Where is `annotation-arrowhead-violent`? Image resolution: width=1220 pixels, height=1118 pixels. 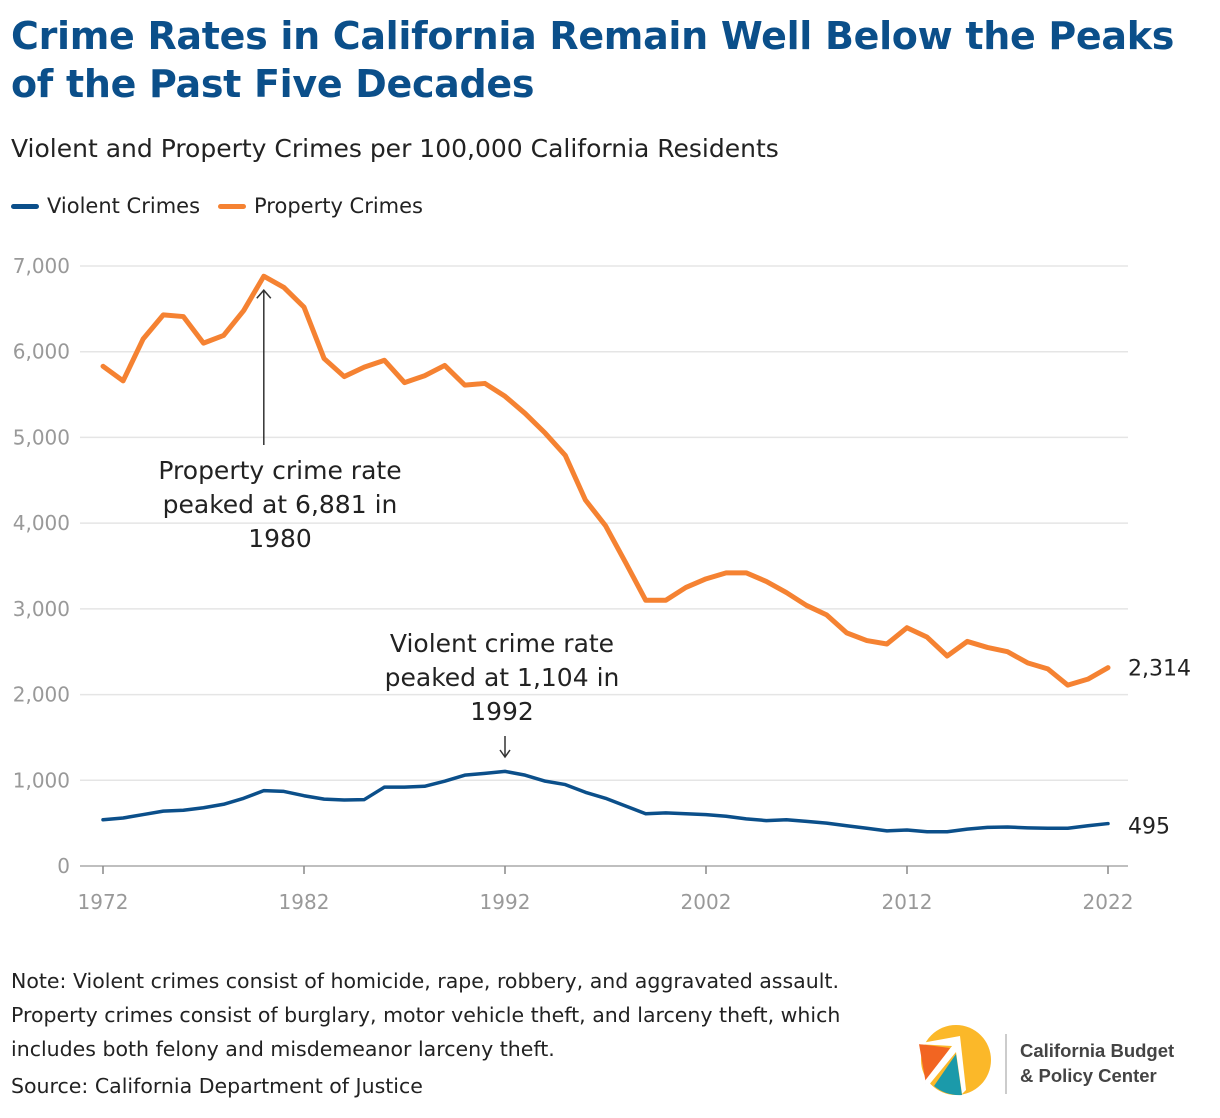
annotation-arrowhead-violent is located at coordinates (505, 754).